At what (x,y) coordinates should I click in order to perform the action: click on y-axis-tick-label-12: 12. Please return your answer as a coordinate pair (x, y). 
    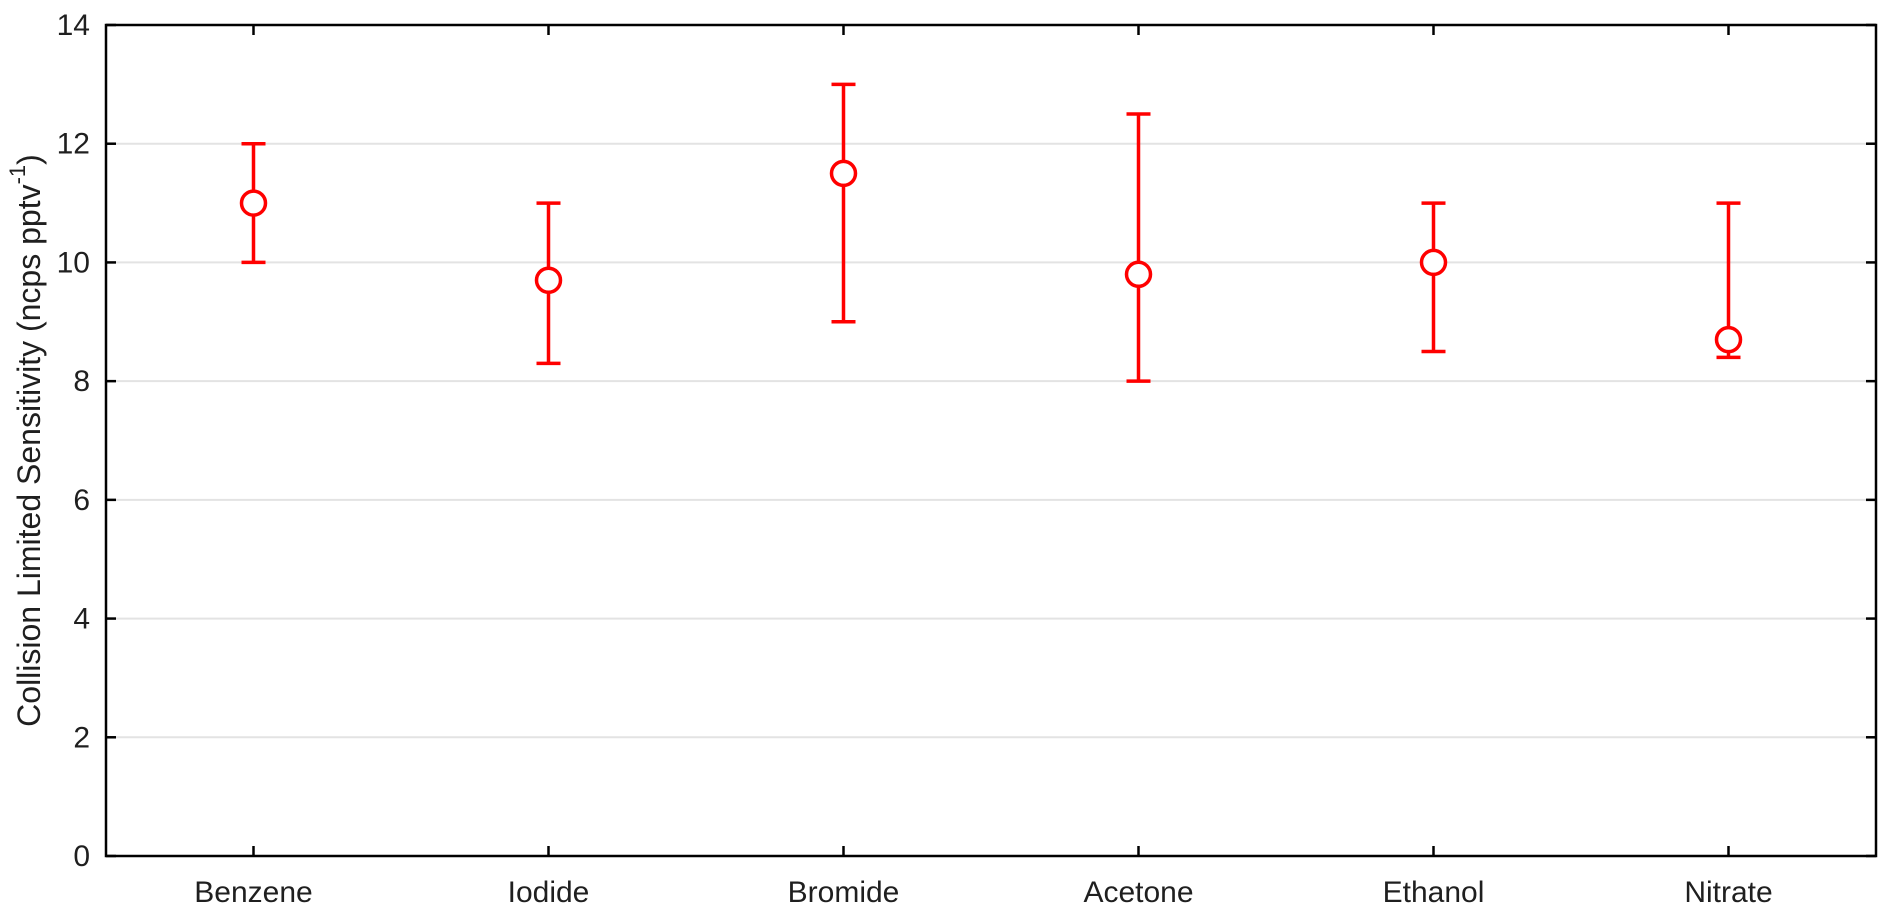
    Looking at the image, I should click on (73, 144).